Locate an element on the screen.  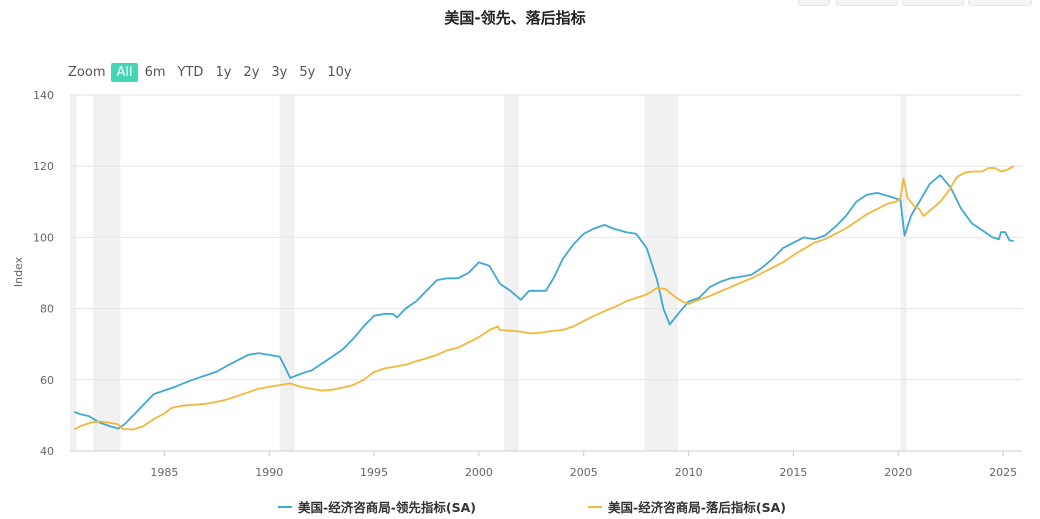
legend: 美国-经济咨商局-领先指标(SA) 美国-经济咨商局-落后指标(SA) is located at coordinates (520, 506).